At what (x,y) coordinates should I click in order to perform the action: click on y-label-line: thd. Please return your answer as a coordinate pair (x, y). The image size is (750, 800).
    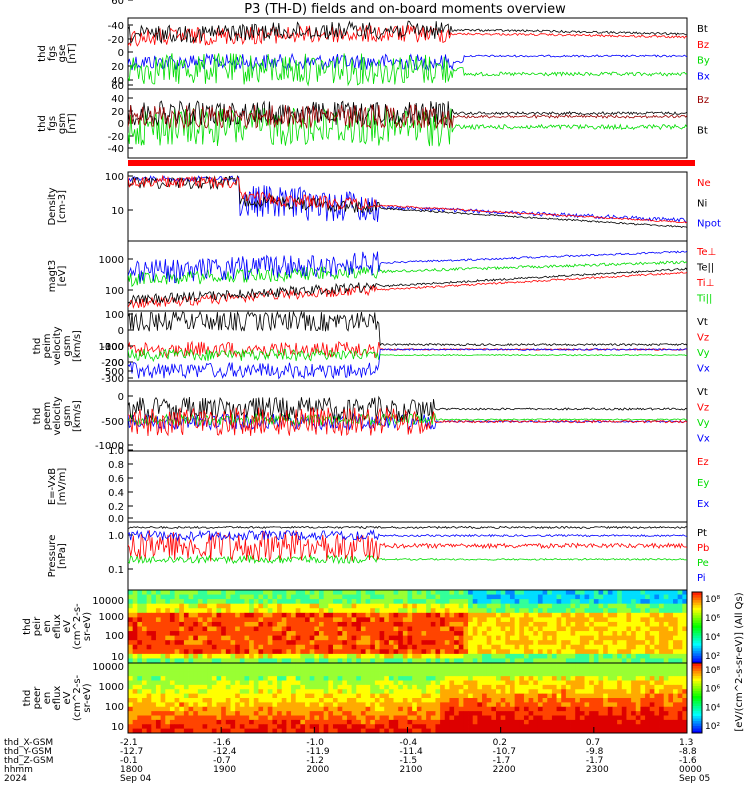
    Looking at the image, I should click on (37, 346).